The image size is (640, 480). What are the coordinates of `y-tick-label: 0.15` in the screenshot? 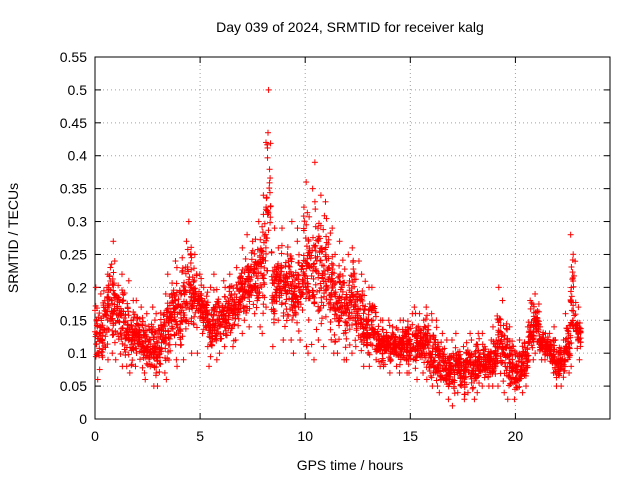 It's located at (73, 320).